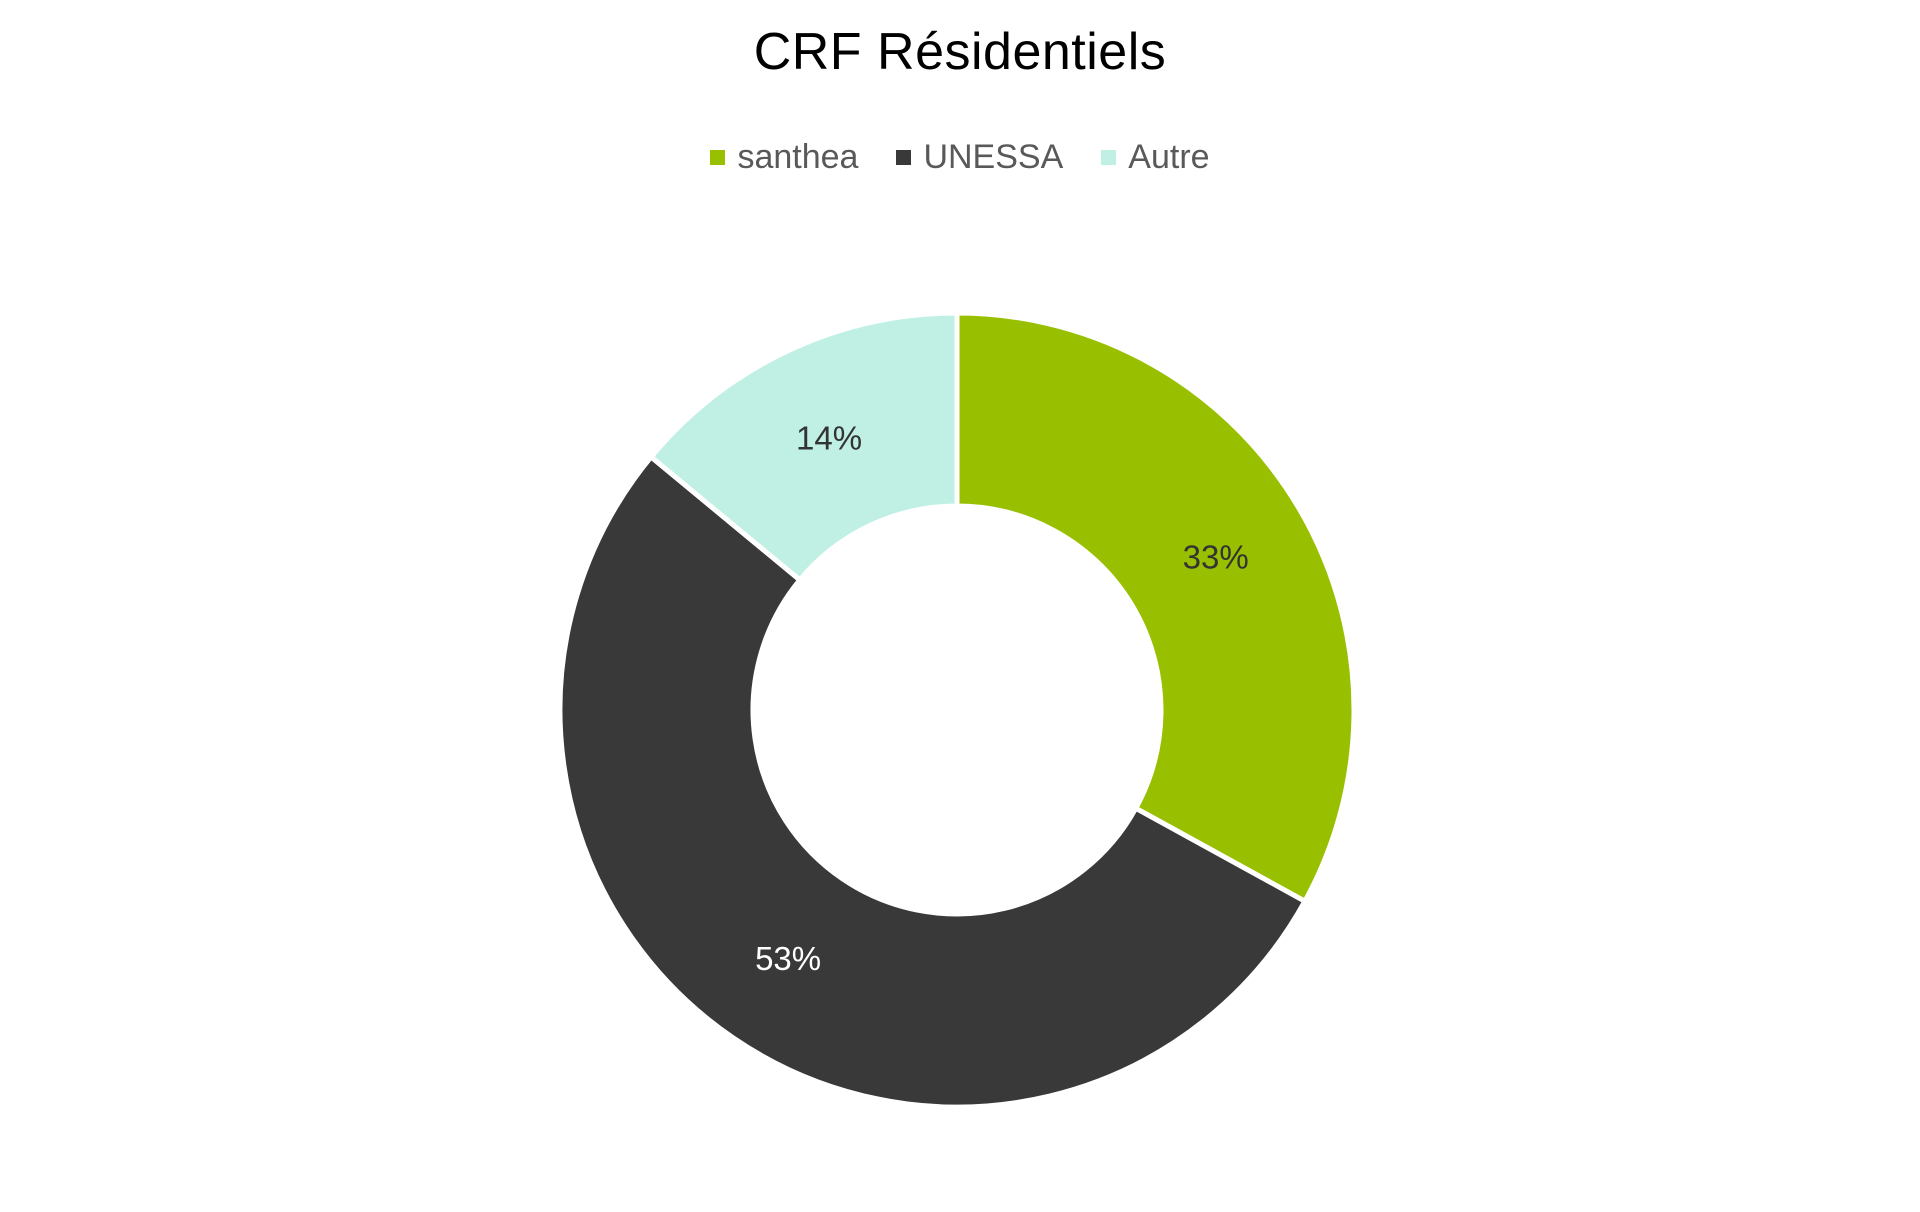  What do you see at coordinates (718, 157) in the screenshot?
I see `legend-swatch-santhea` at bounding box center [718, 157].